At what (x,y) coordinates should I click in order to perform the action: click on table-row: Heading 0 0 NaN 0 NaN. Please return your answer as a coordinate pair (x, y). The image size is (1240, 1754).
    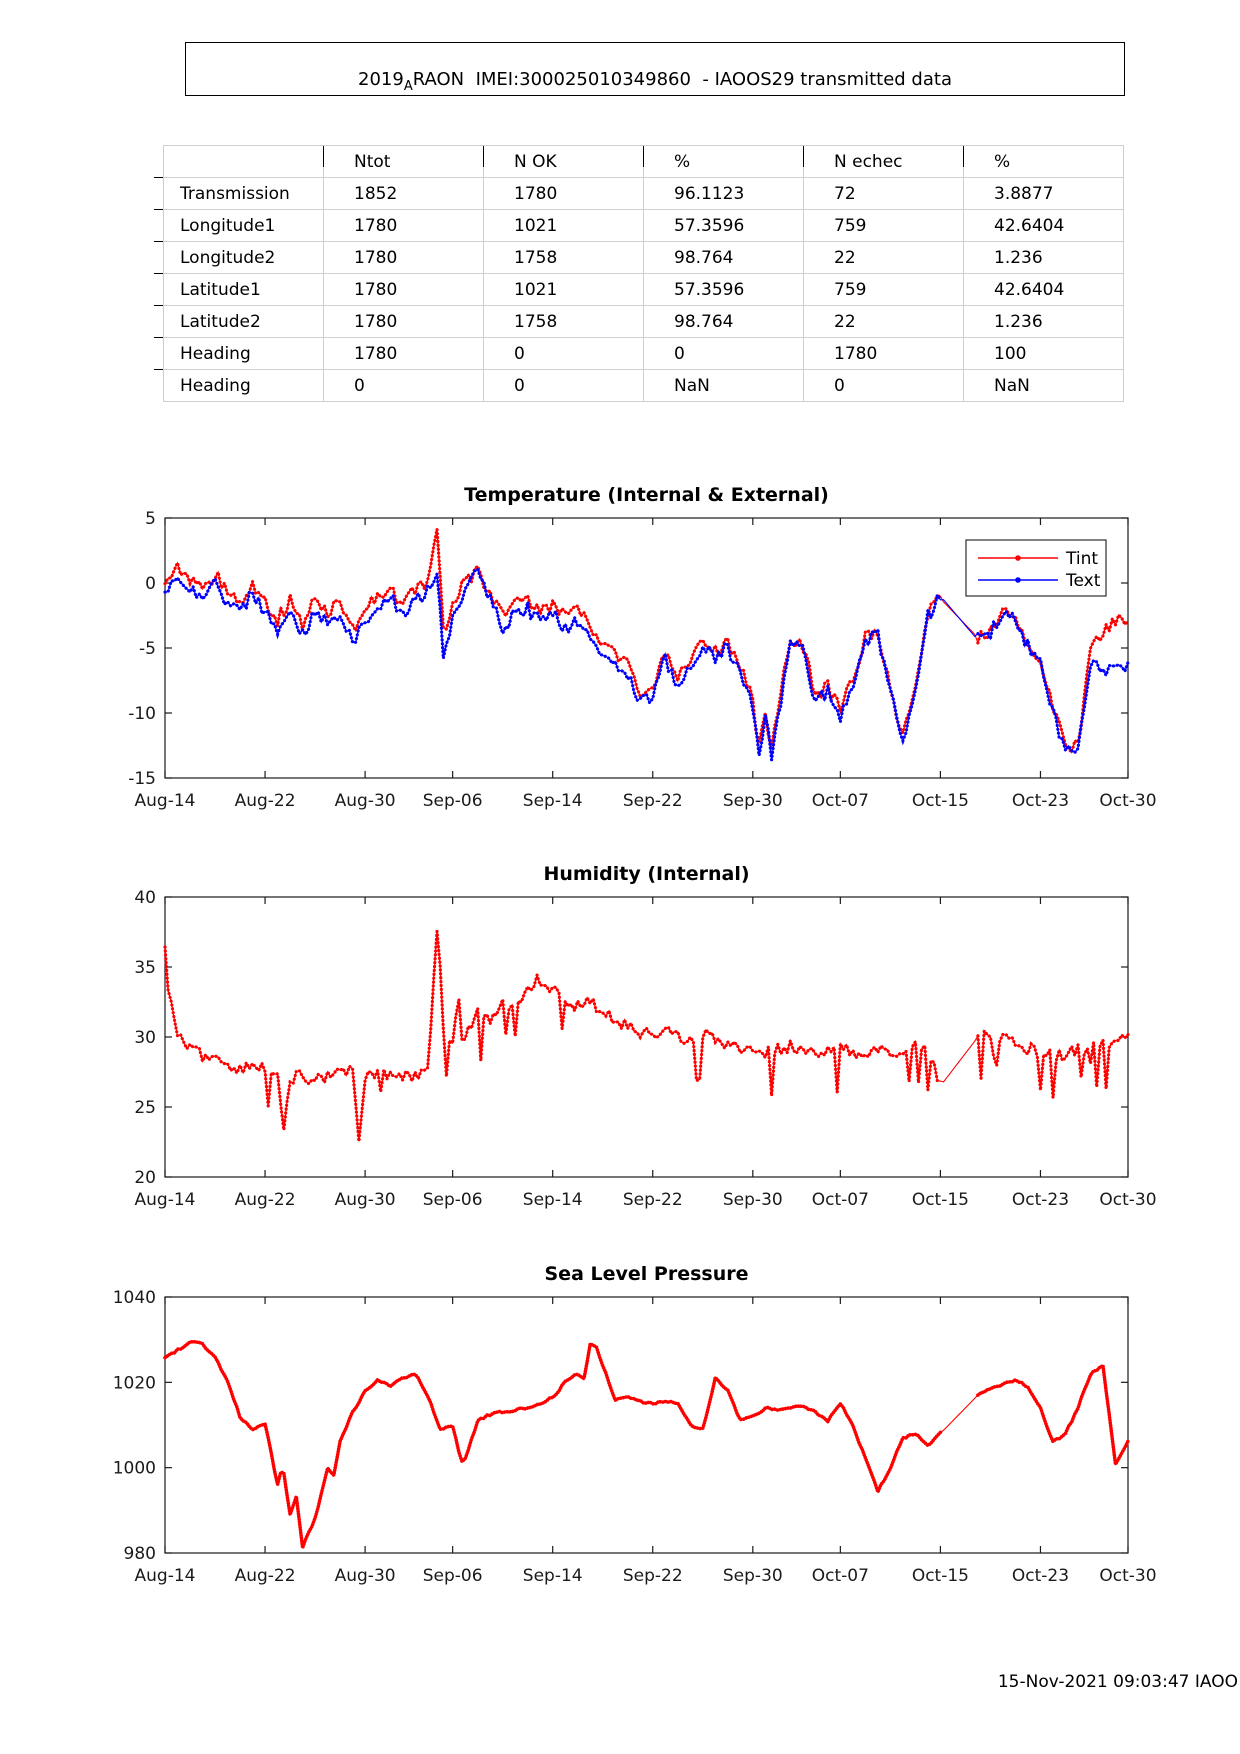
    Looking at the image, I should click on (643, 385).